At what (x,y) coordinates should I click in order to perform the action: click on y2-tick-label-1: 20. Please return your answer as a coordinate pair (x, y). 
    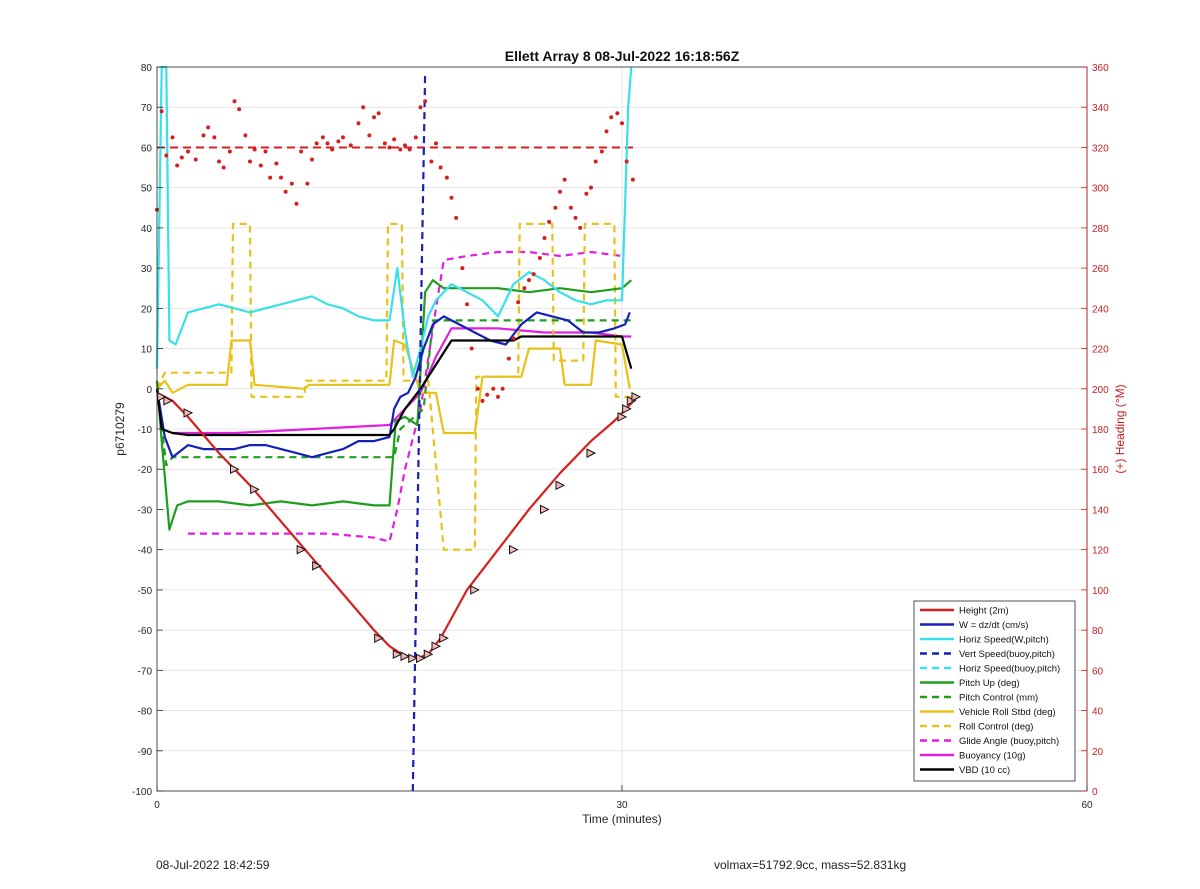
    Looking at the image, I should click on (1098, 752).